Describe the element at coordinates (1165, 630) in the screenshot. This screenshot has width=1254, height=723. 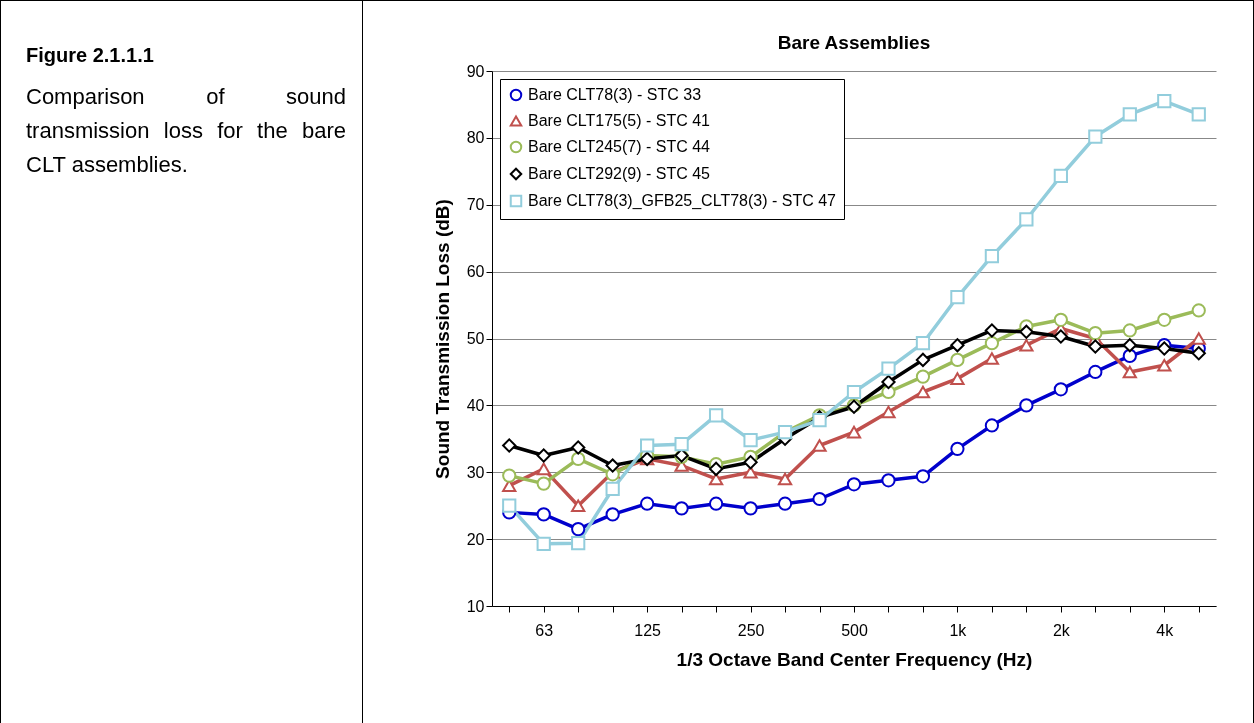
I see `x-tick-label: 4k` at that location.